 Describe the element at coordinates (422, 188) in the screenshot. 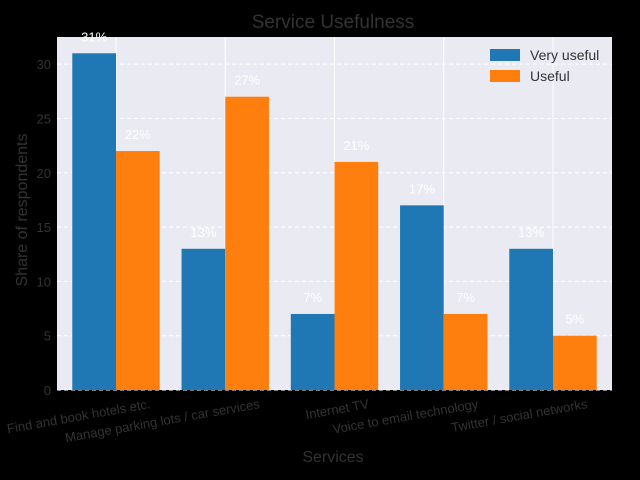

I see `data-label: 17%` at that location.